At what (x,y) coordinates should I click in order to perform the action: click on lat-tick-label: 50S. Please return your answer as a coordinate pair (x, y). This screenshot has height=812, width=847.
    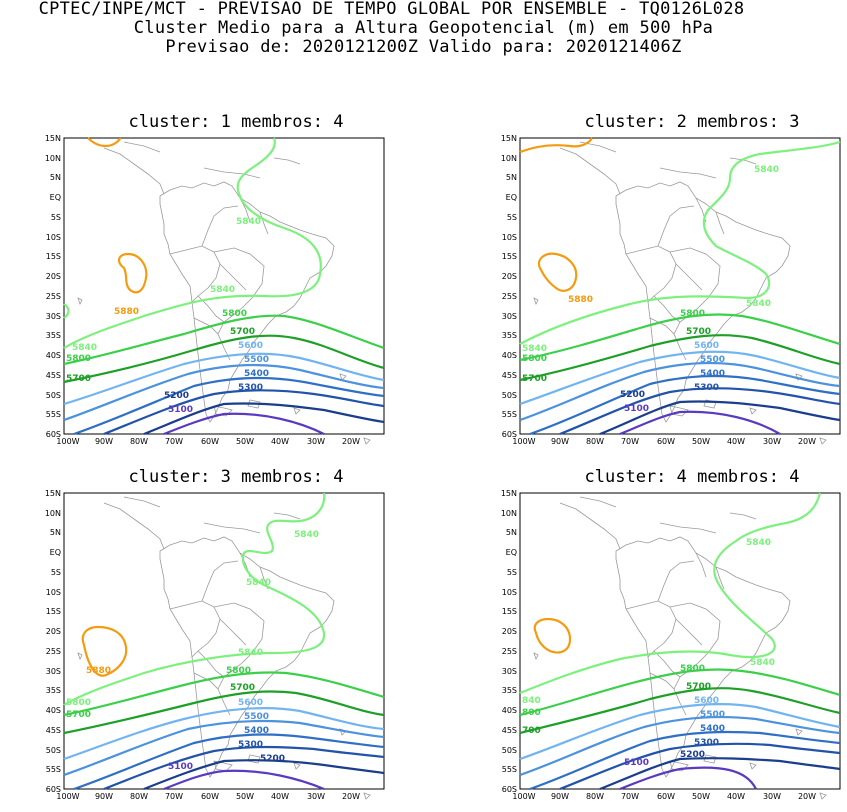
    Looking at the image, I should click on (53, 750).